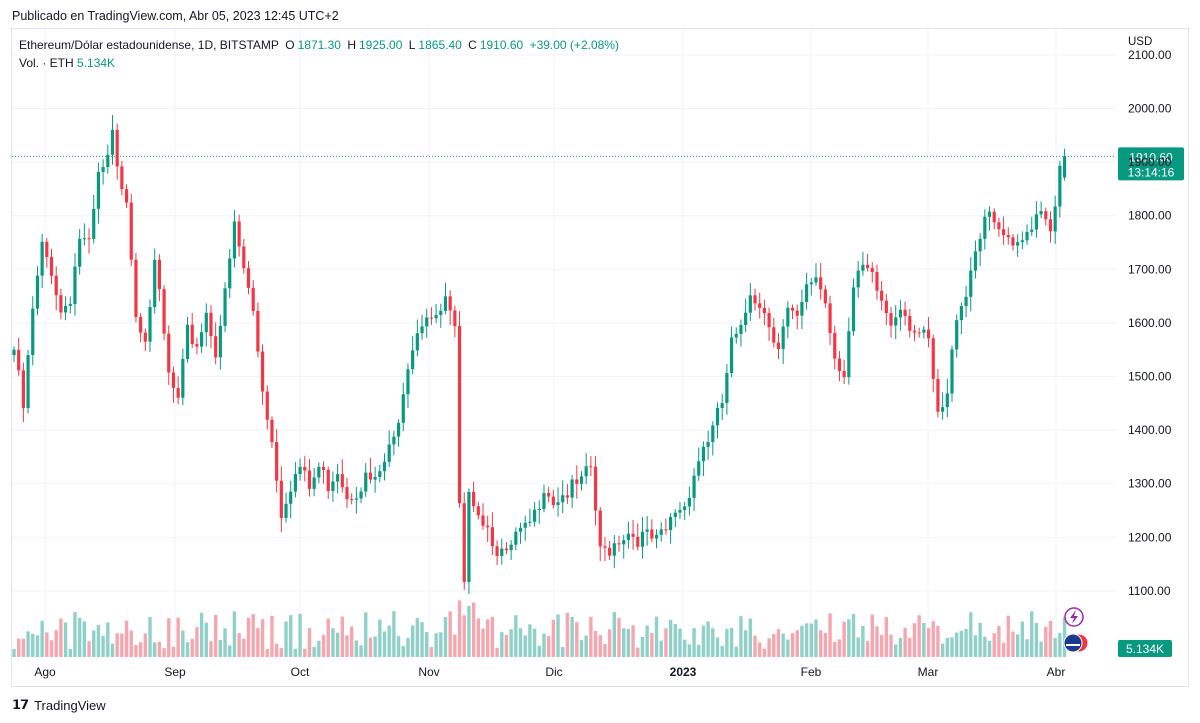 This screenshot has width=1200, height=723. Describe the element at coordinates (1150, 323) in the screenshot. I see `price-tick-label: 1600.00` at that location.